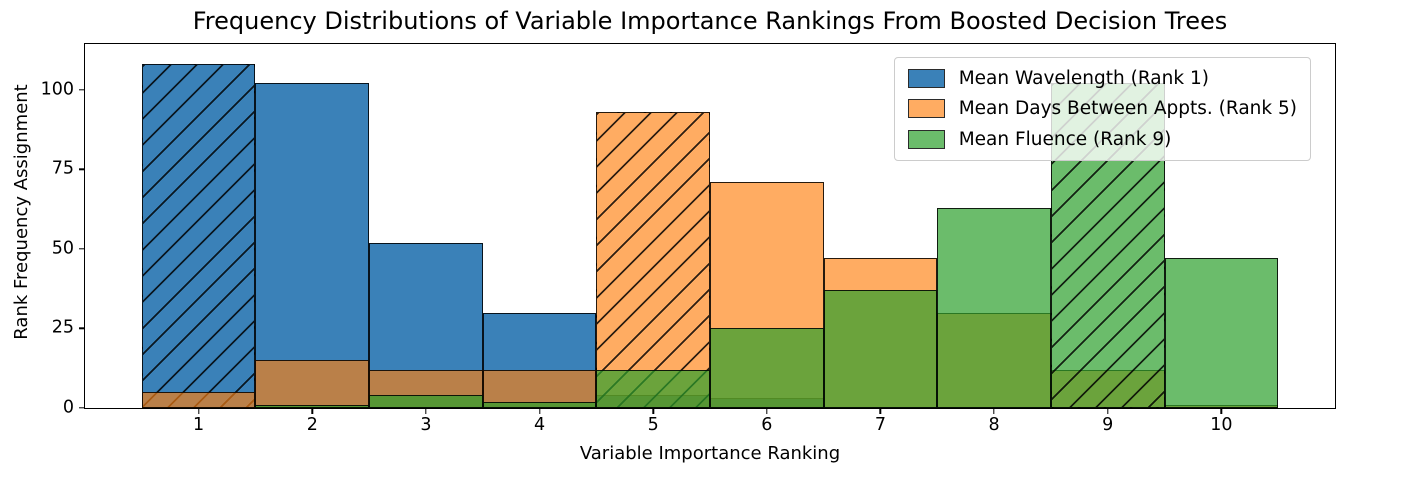  I want to click on legend-item: Mean Days Between Appts. (Rank 5), so click(1102, 109).